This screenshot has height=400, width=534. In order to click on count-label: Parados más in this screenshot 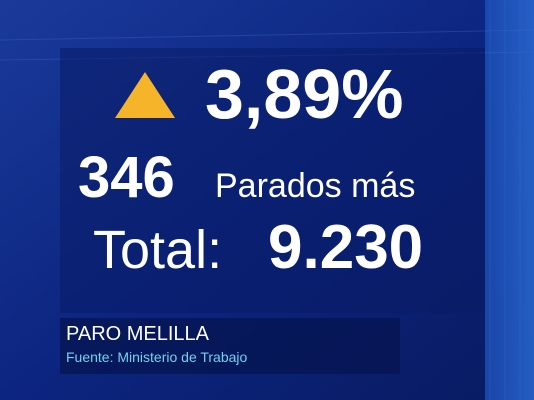, I will do `click(315, 186)`.